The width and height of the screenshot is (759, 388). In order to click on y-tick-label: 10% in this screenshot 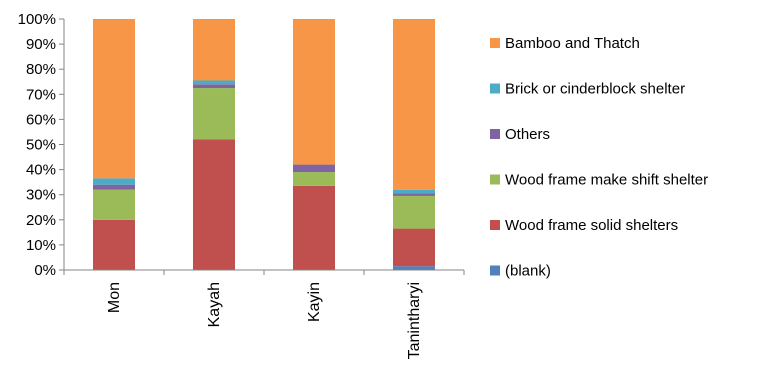, I will do `click(41, 245)`.